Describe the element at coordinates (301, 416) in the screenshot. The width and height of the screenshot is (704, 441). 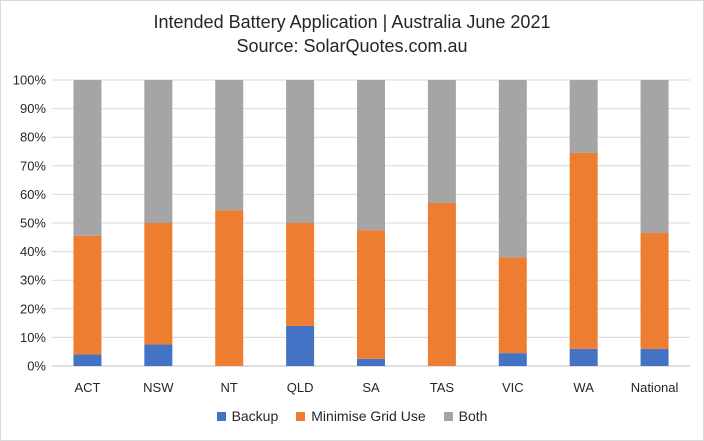
I see `legend-swatch-minimise-grid-use` at that location.